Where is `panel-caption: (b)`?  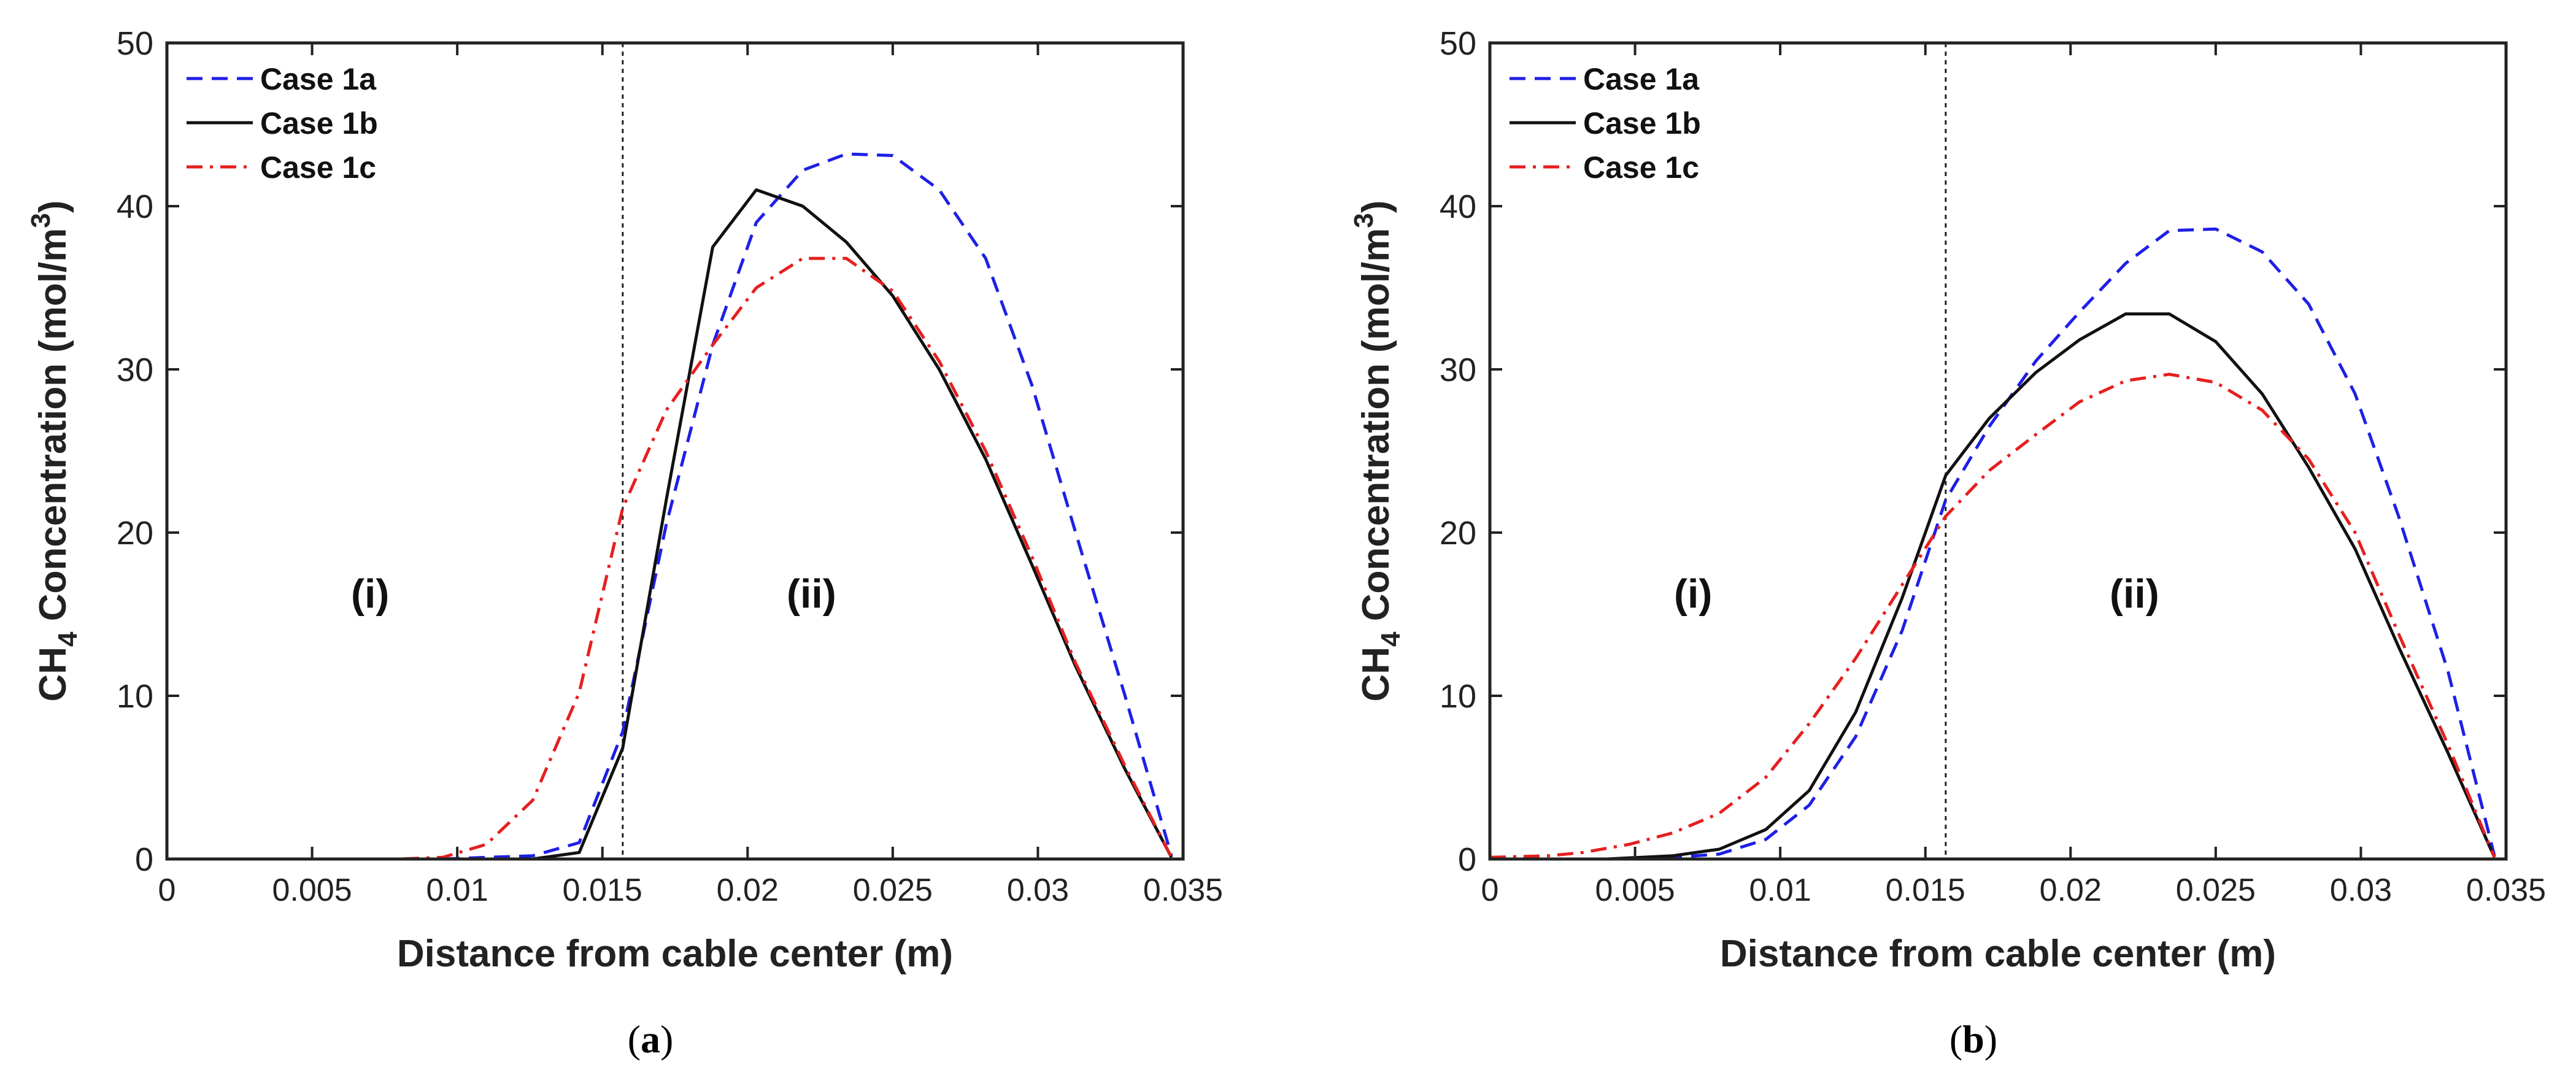
panel-caption: (b) is located at coordinates (1973, 1039).